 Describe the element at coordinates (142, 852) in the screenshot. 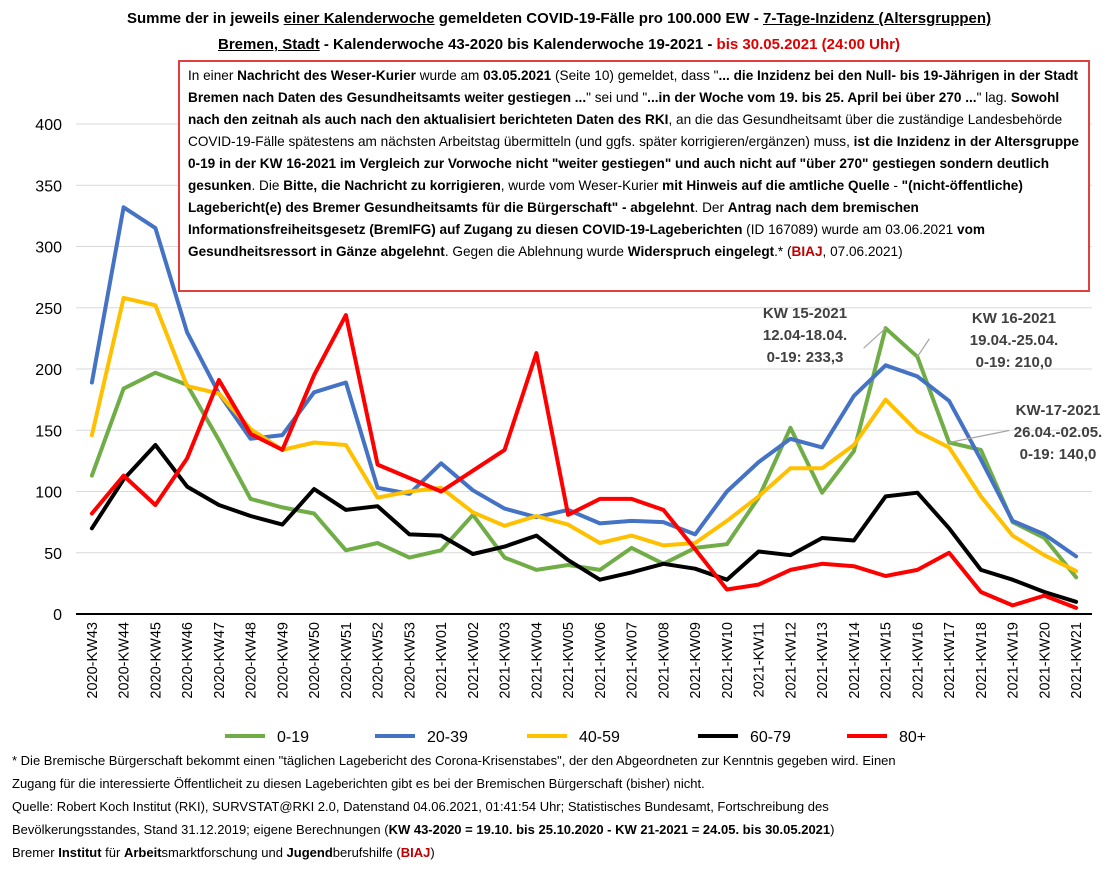

I see `publisher-text: Arbeit` at that location.